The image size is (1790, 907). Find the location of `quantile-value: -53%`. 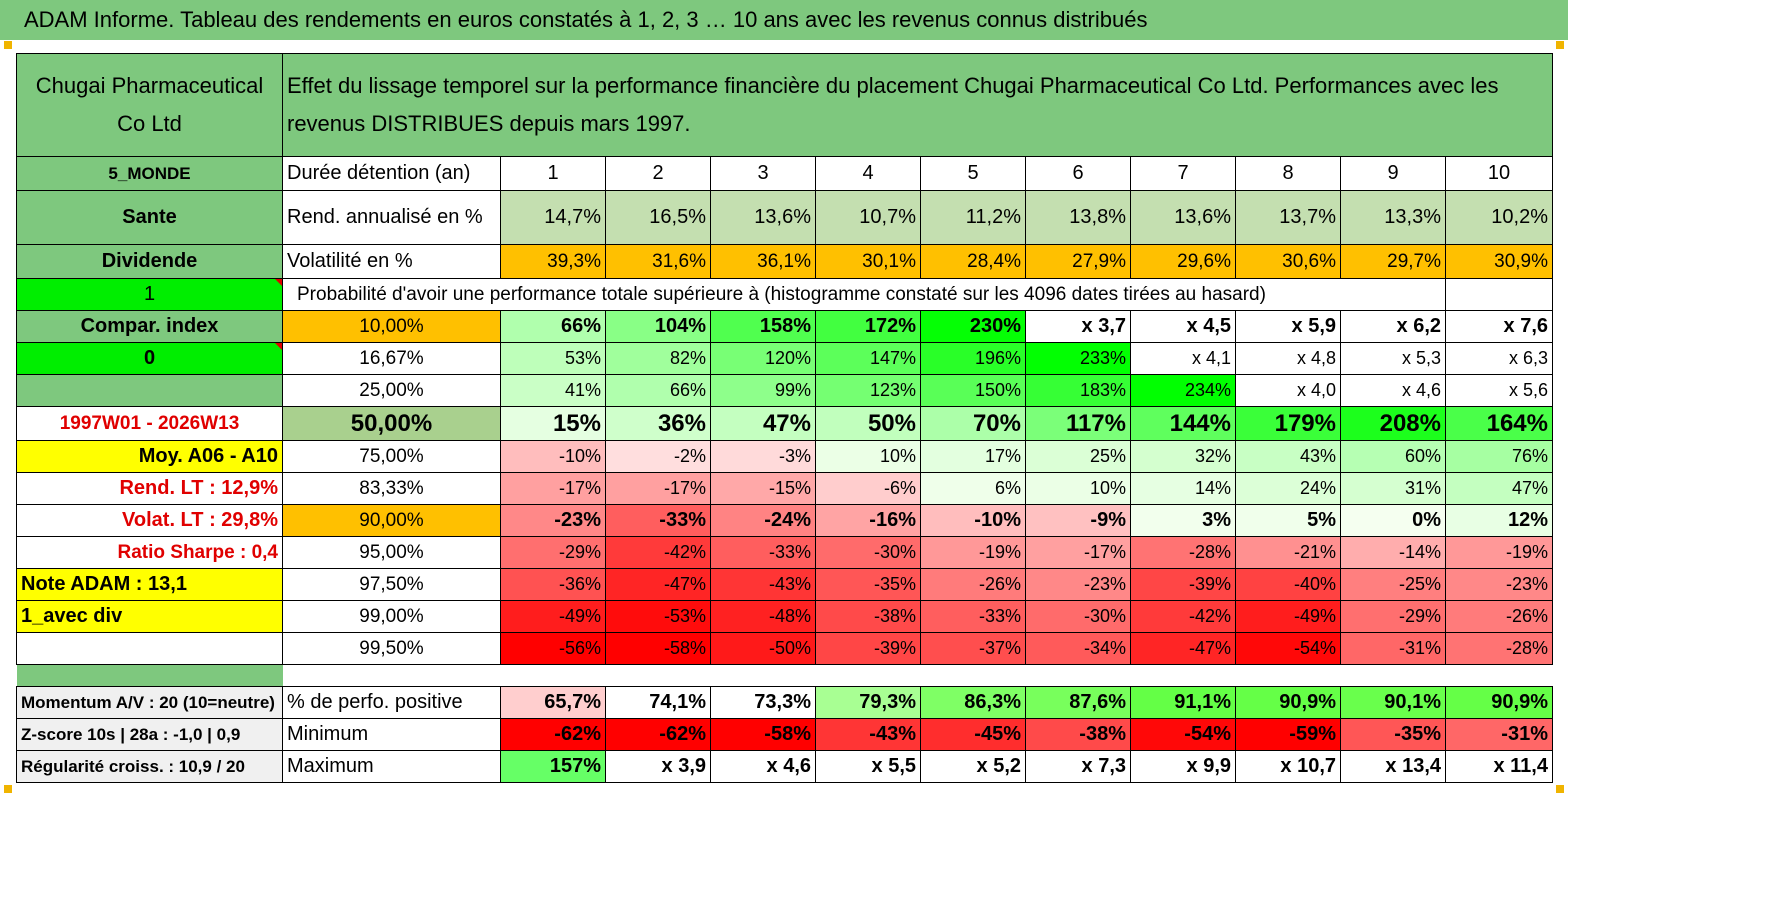

quantile-value: -53% is located at coordinates (658, 616).